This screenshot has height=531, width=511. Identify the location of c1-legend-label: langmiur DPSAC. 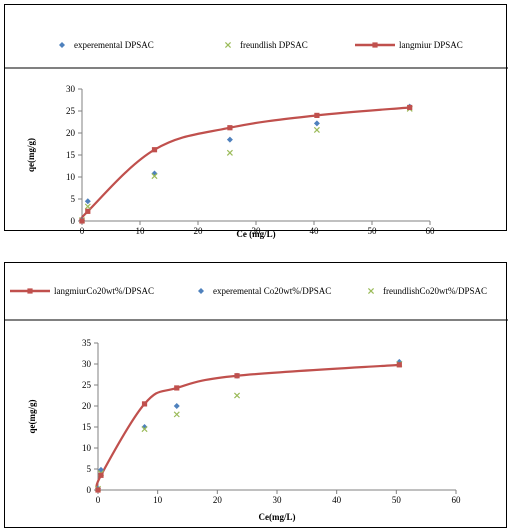
(431, 45).